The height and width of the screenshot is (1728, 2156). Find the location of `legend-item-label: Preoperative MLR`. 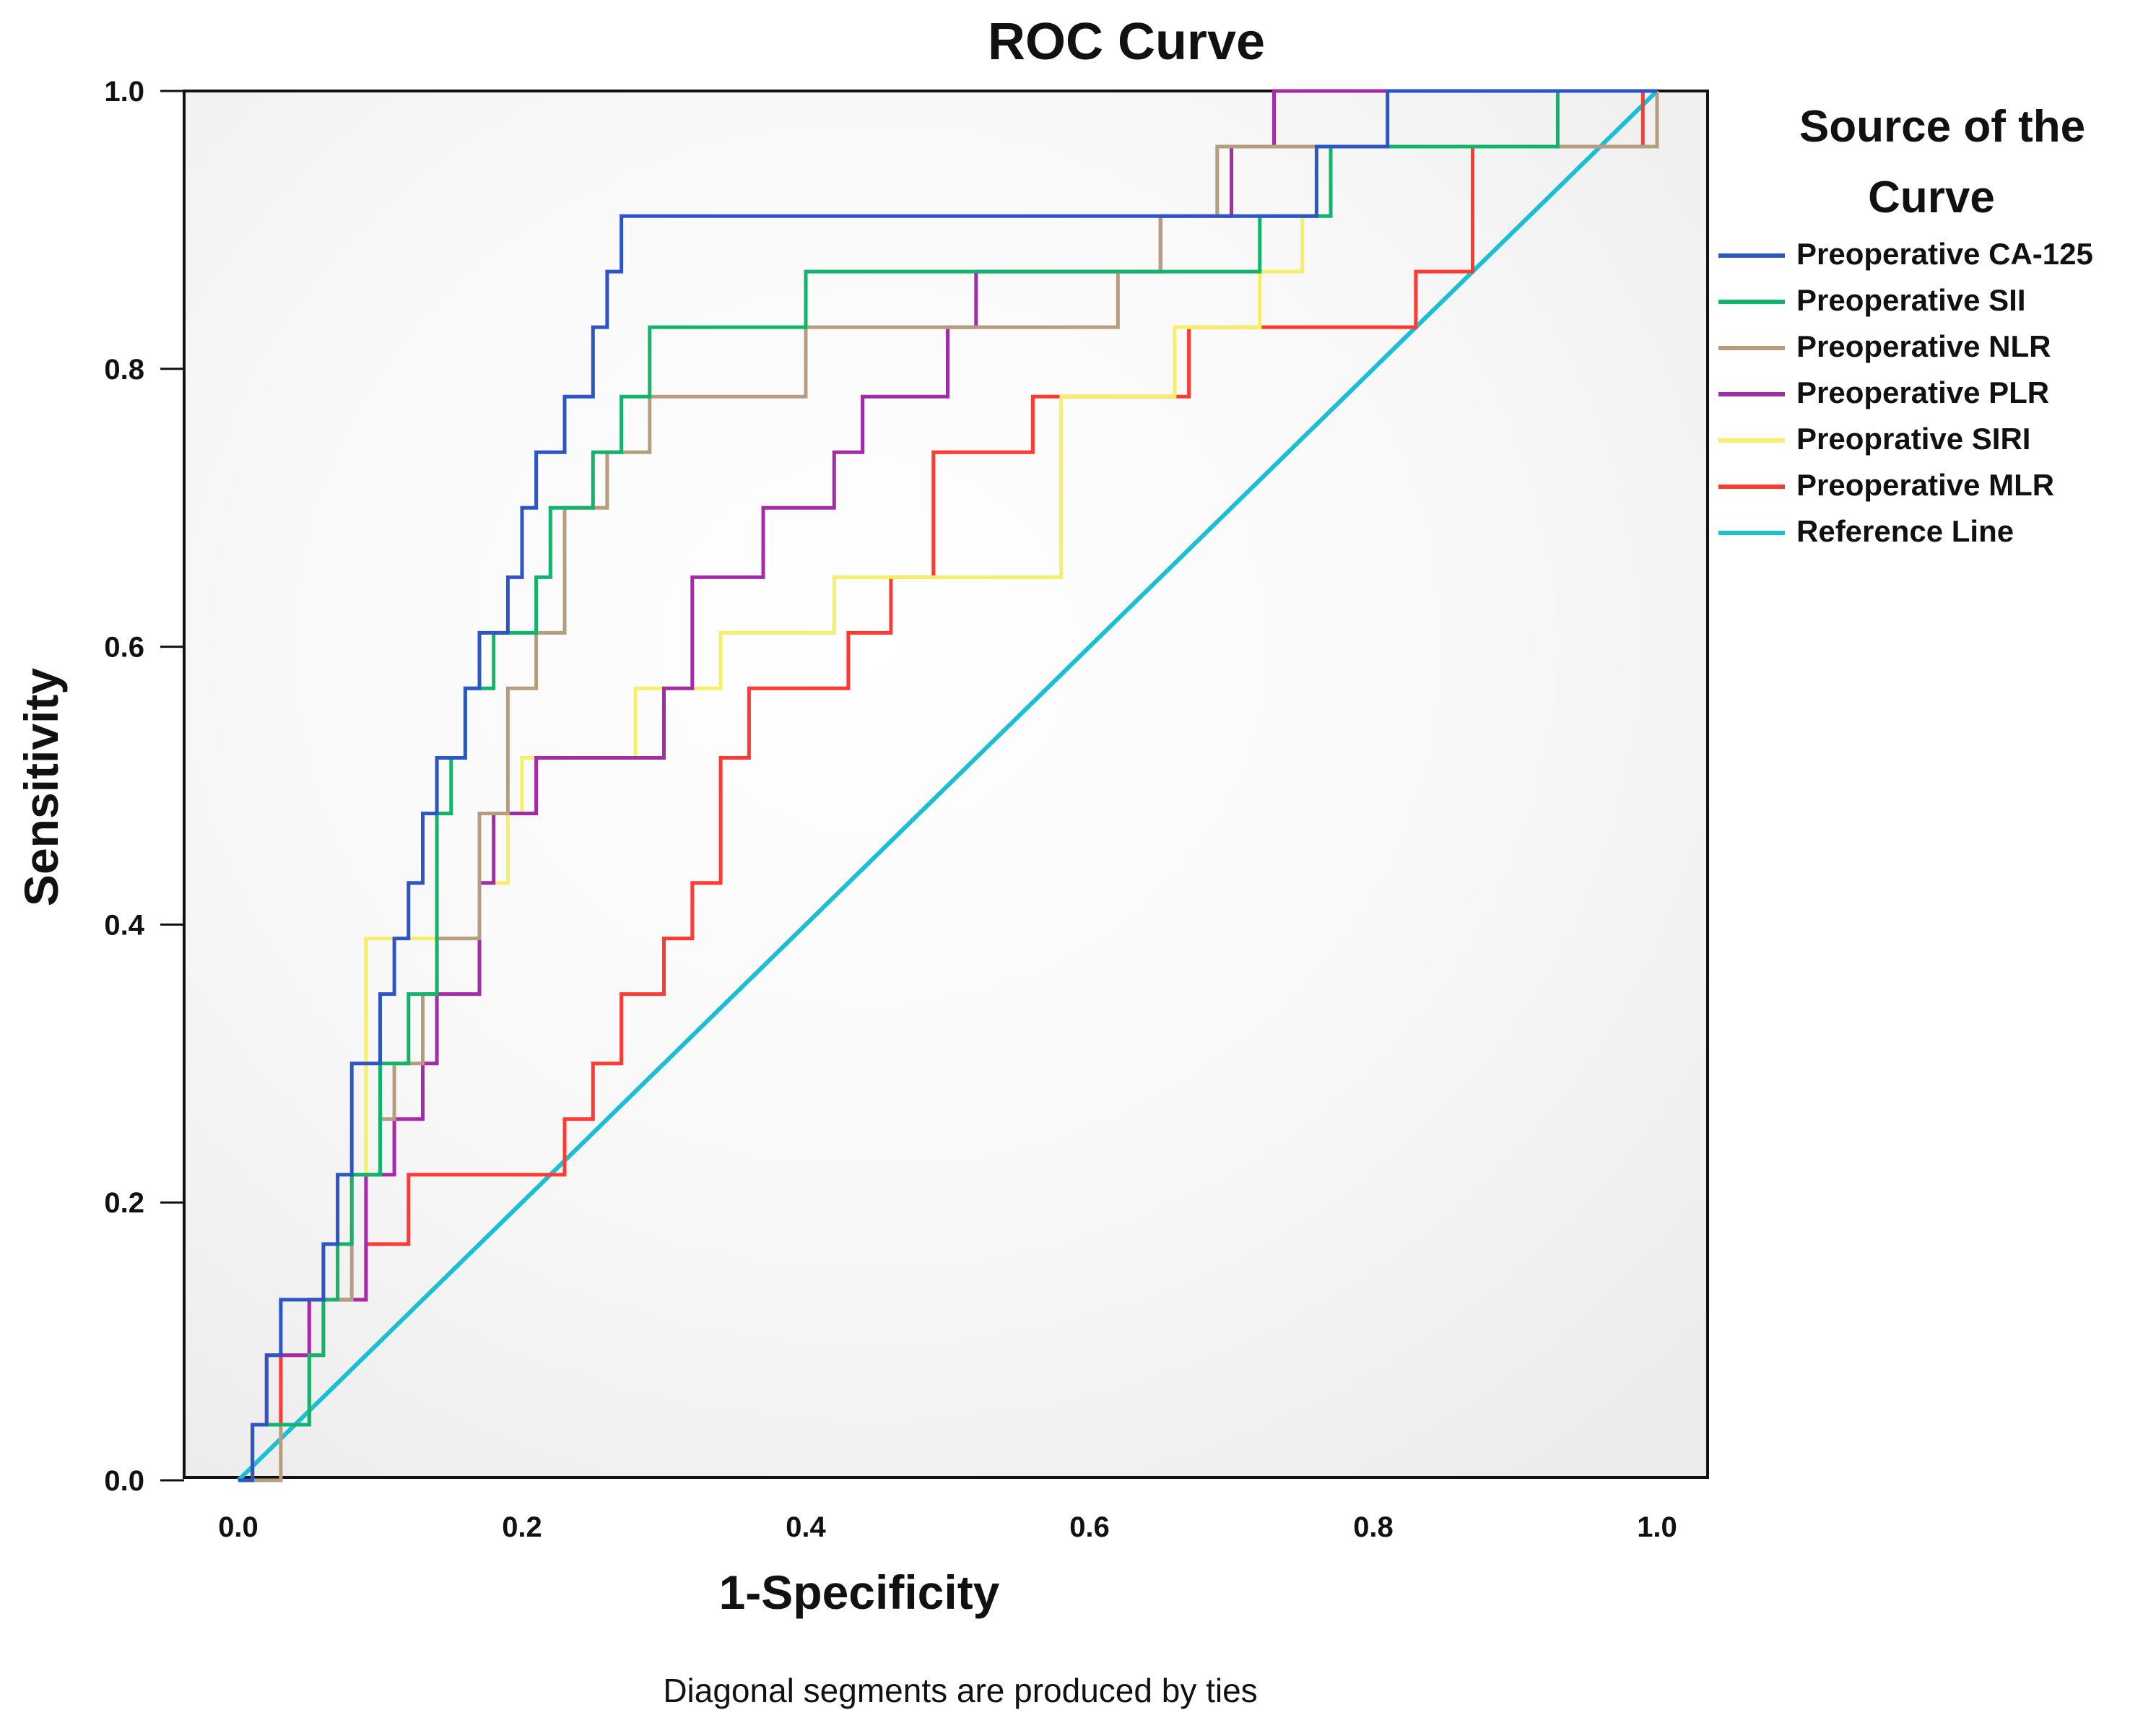

legend-item-label: Preoperative MLR is located at coordinates (1925, 485).